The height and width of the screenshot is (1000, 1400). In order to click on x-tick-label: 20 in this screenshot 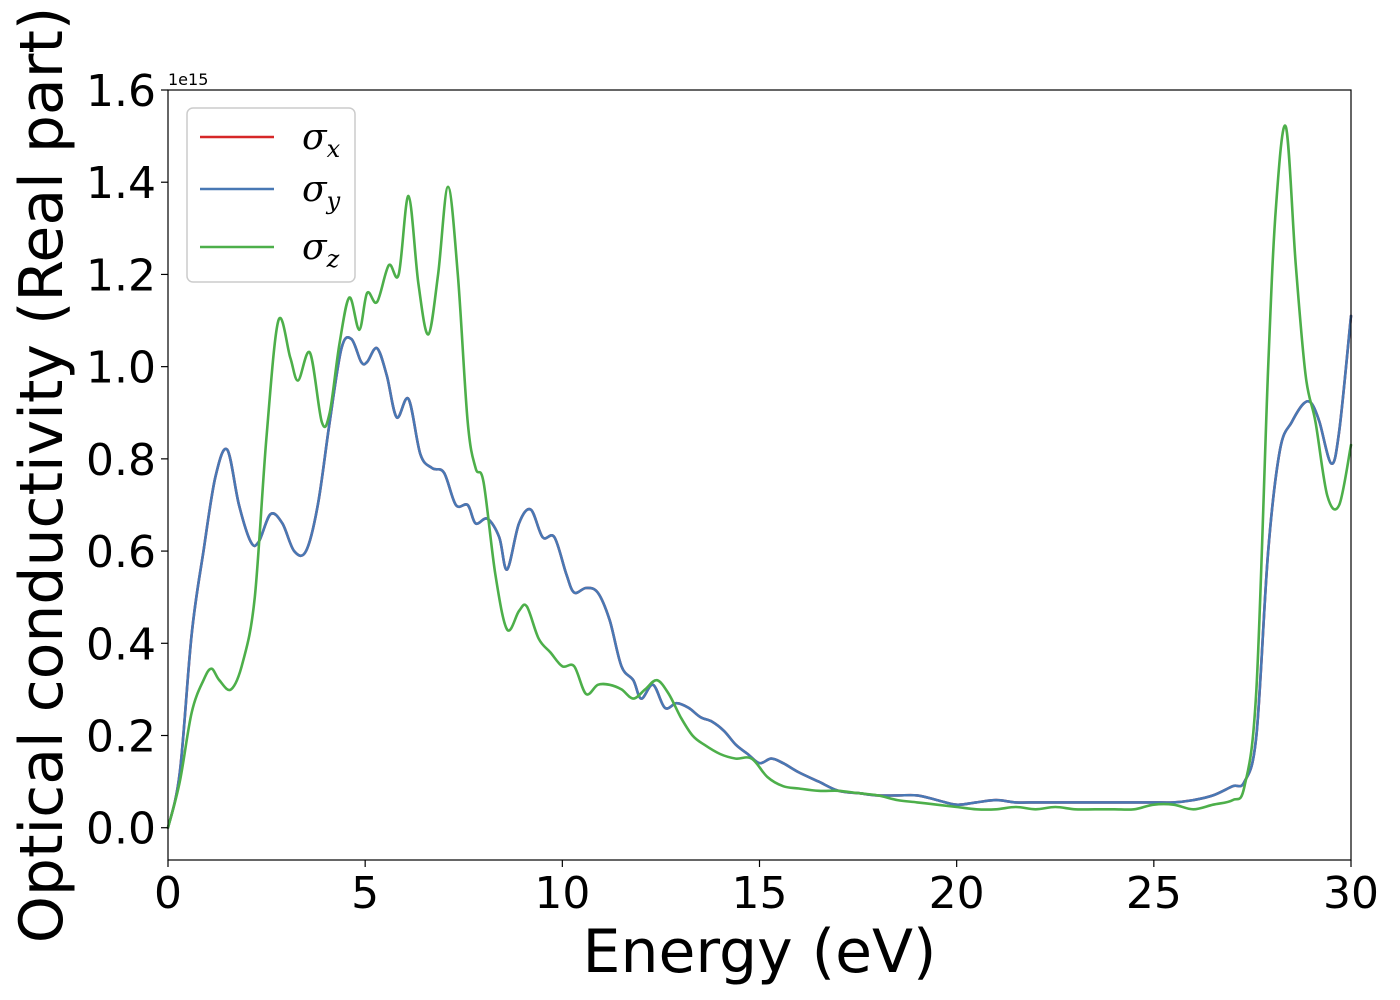, I will do `click(957, 893)`.